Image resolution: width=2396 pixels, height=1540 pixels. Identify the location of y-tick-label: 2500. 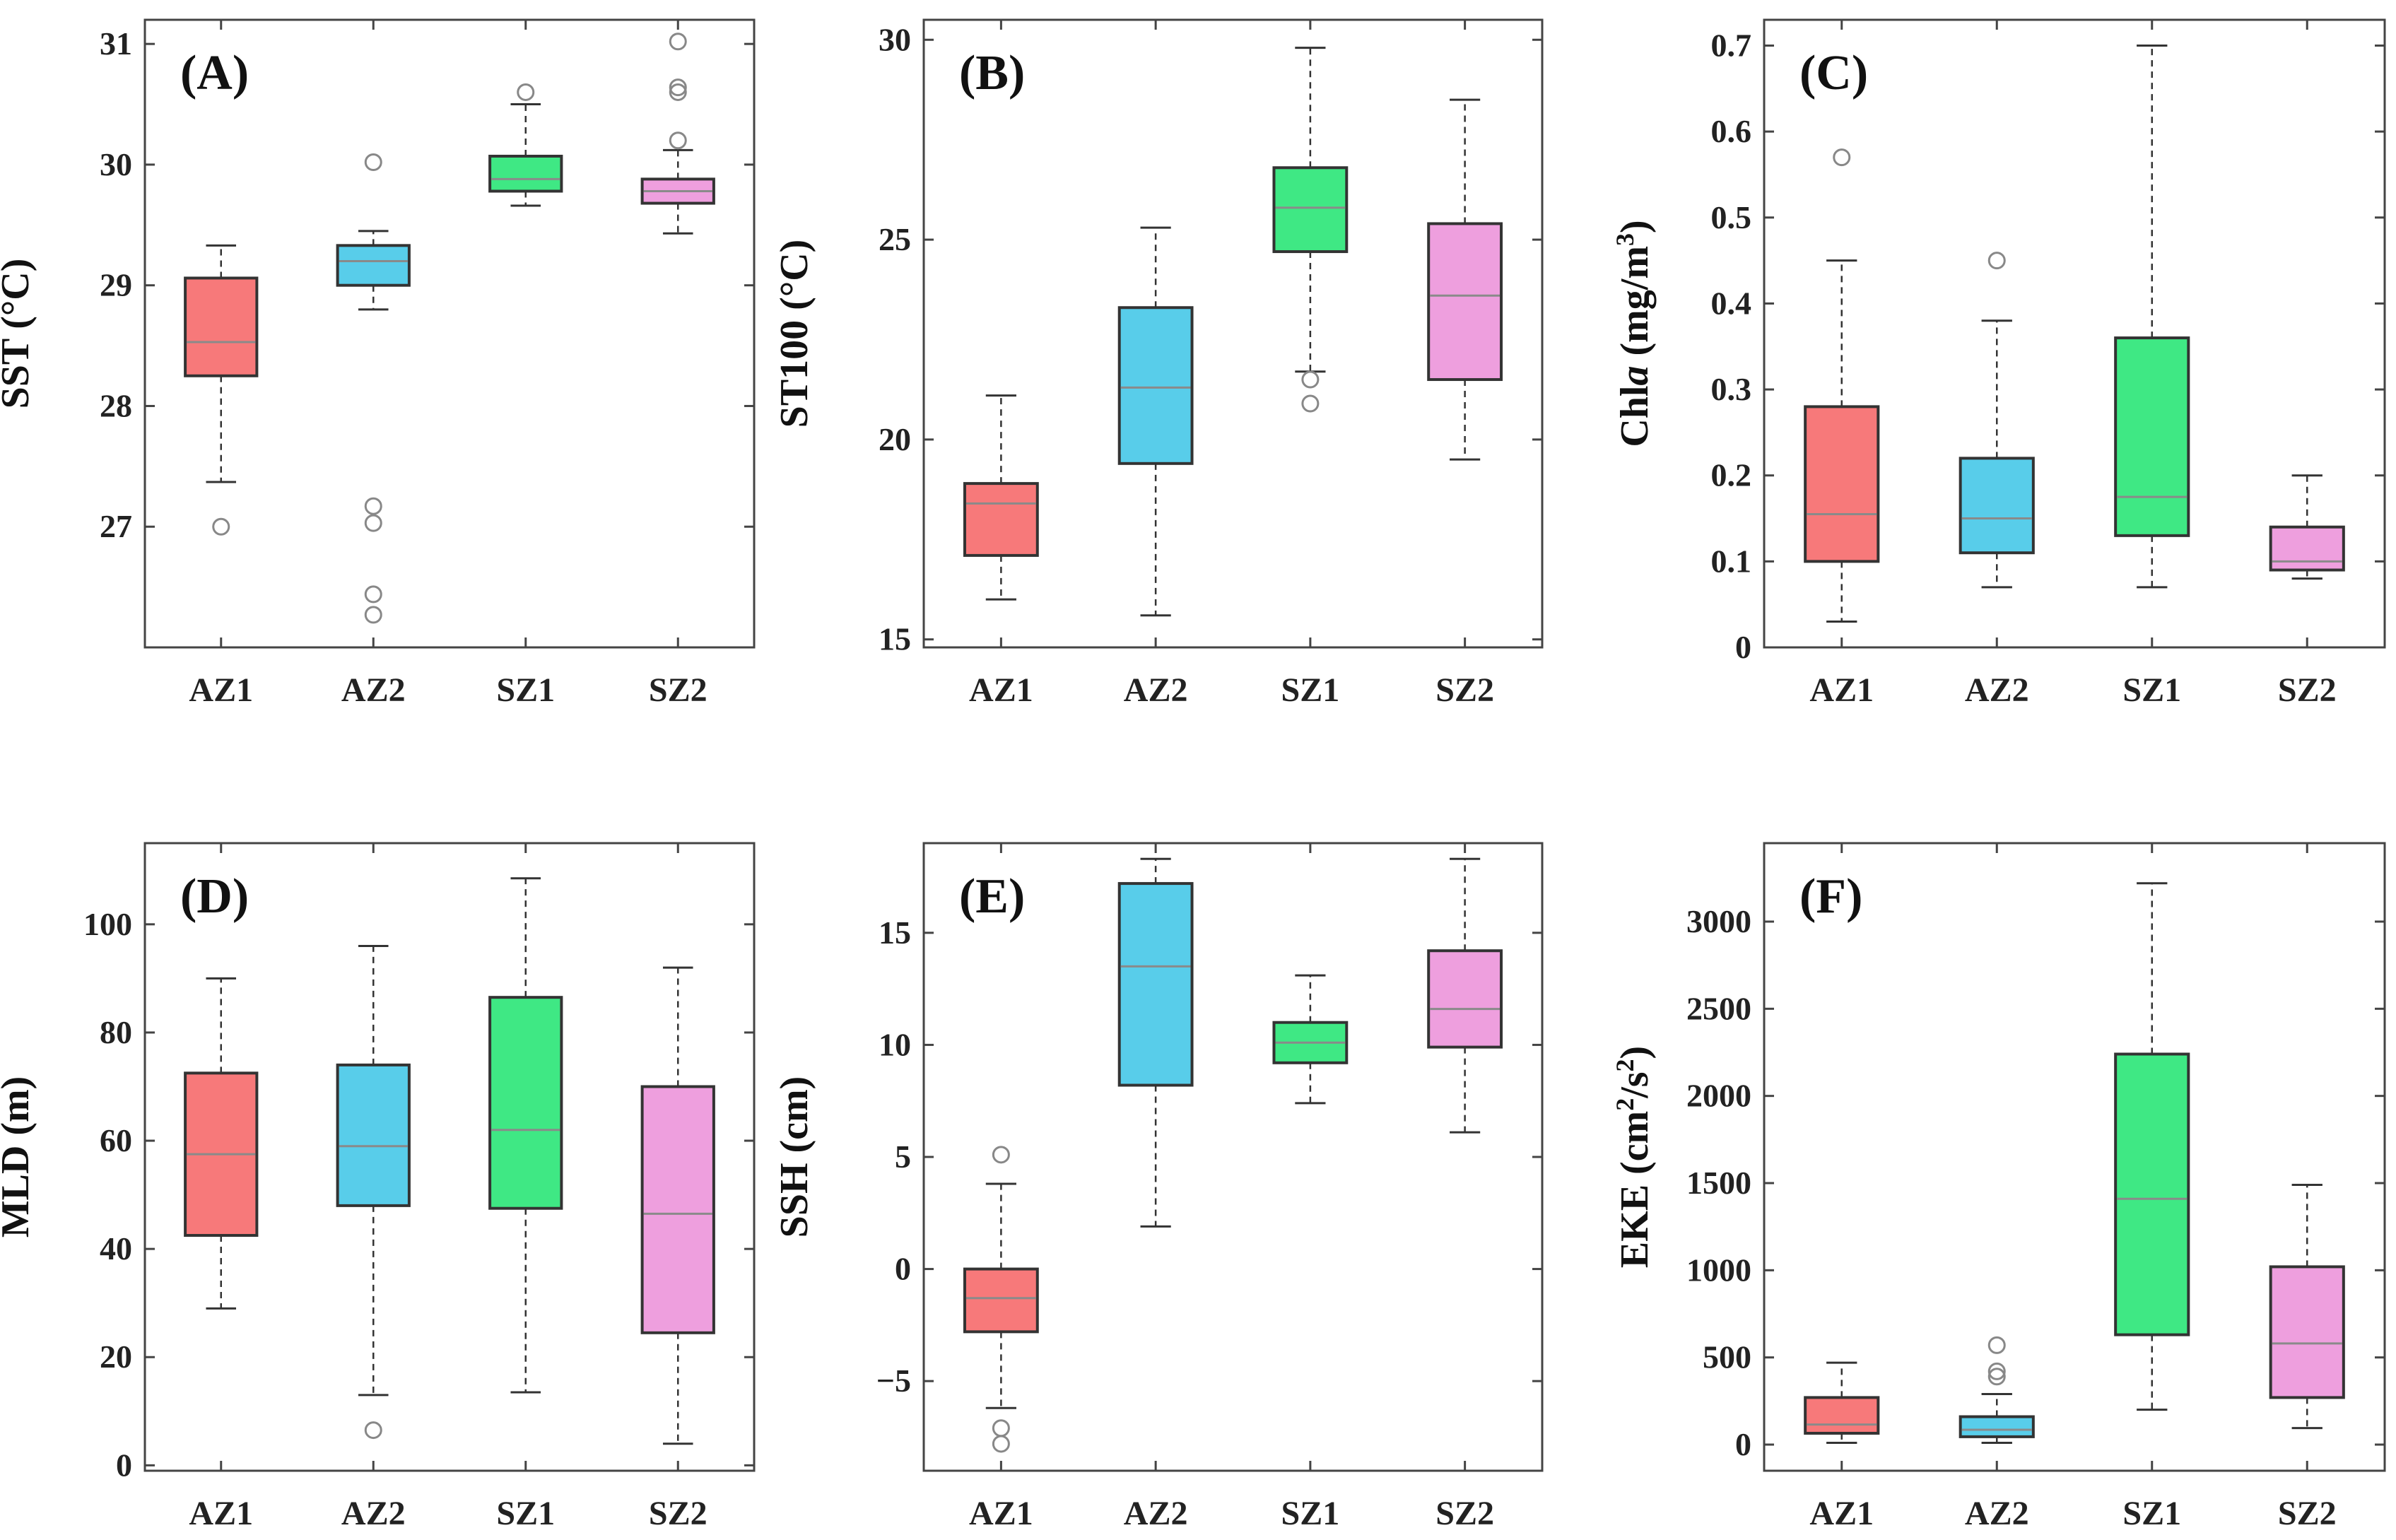
(1718, 1008).